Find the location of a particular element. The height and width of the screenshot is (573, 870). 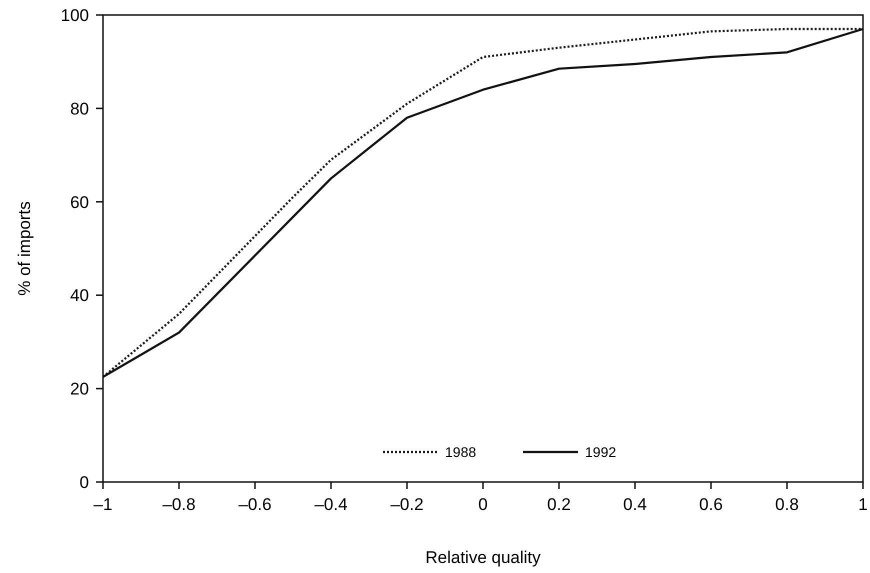

x-tick-label: 0.4 is located at coordinates (635, 504).